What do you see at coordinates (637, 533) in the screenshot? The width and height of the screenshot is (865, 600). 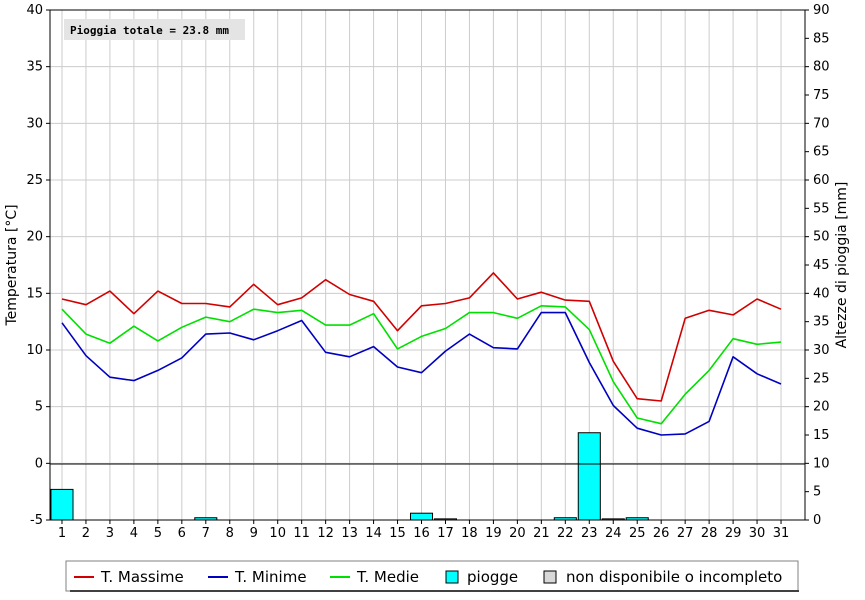 I see `x-tick-label: 25` at bounding box center [637, 533].